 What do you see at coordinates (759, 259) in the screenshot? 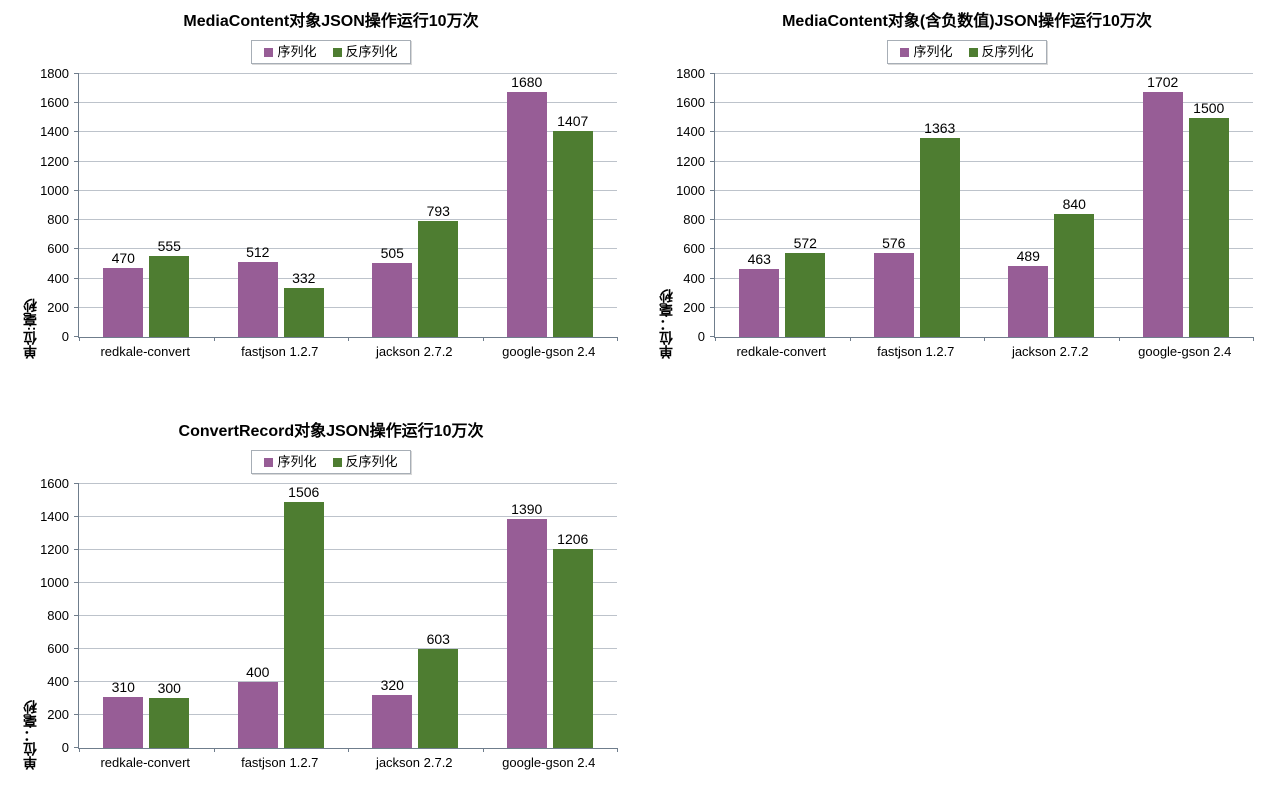
I see `bar-value-label: 463` at bounding box center [759, 259].